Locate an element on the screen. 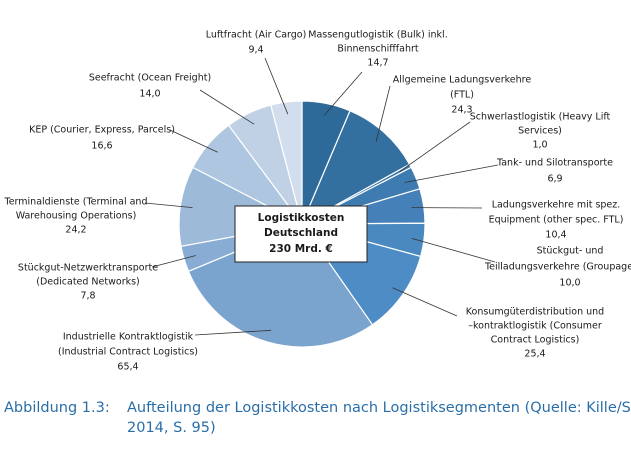  slice-label: –kontraktlogistik (Consumer is located at coordinates (535, 326).